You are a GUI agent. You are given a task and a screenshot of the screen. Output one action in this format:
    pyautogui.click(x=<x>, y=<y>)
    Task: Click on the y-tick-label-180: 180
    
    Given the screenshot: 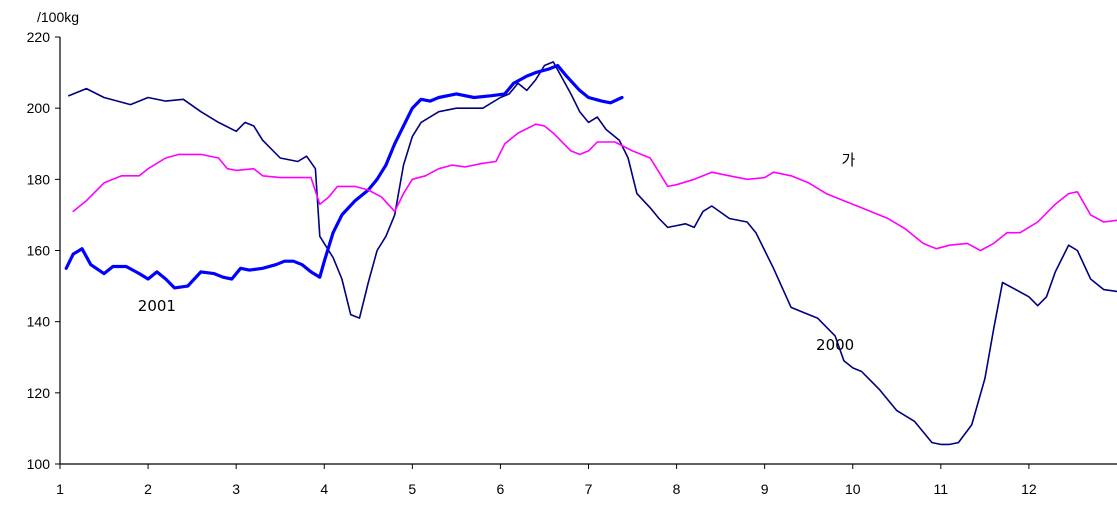 What is the action you would take?
    pyautogui.click(x=39, y=179)
    